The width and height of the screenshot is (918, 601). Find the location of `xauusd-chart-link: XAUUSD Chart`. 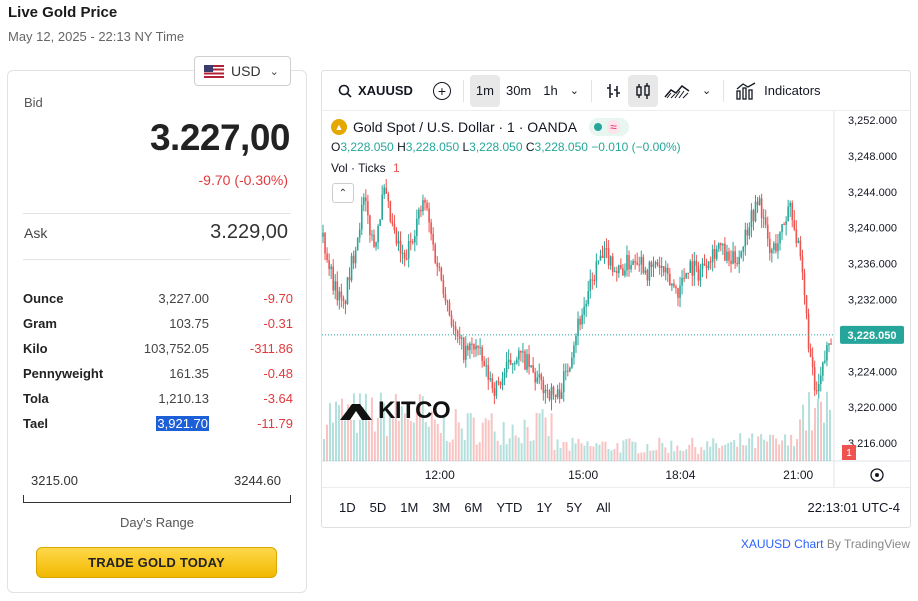

xauusd-chart-link: XAUUSD Chart is located at coordinates (782, 544).